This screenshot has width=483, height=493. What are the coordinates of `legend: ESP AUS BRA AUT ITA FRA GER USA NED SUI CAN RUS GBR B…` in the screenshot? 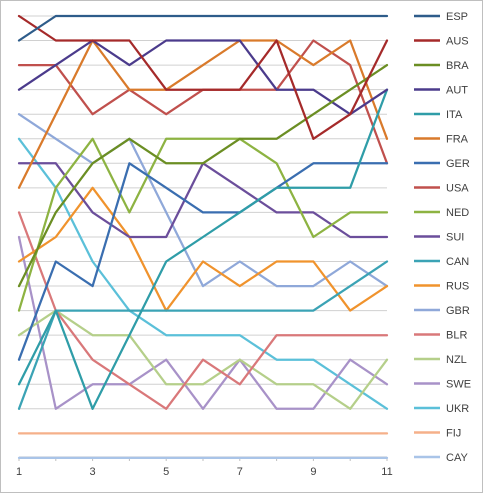 It's located at (442, 237).